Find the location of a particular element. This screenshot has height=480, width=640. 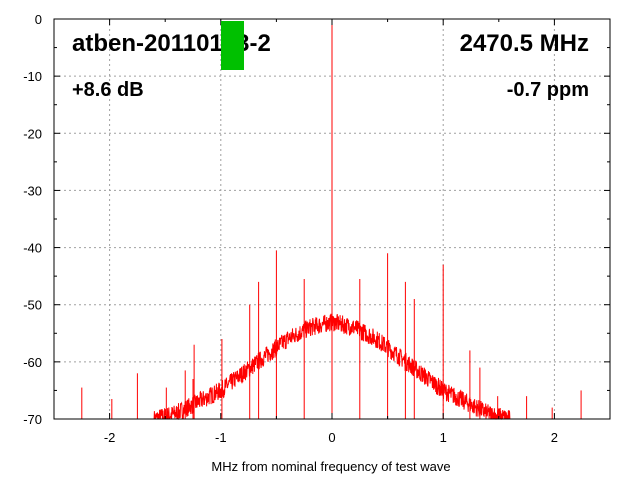

ppm-offset-label: -0.7 ppm is located at coordinates (548, 90).